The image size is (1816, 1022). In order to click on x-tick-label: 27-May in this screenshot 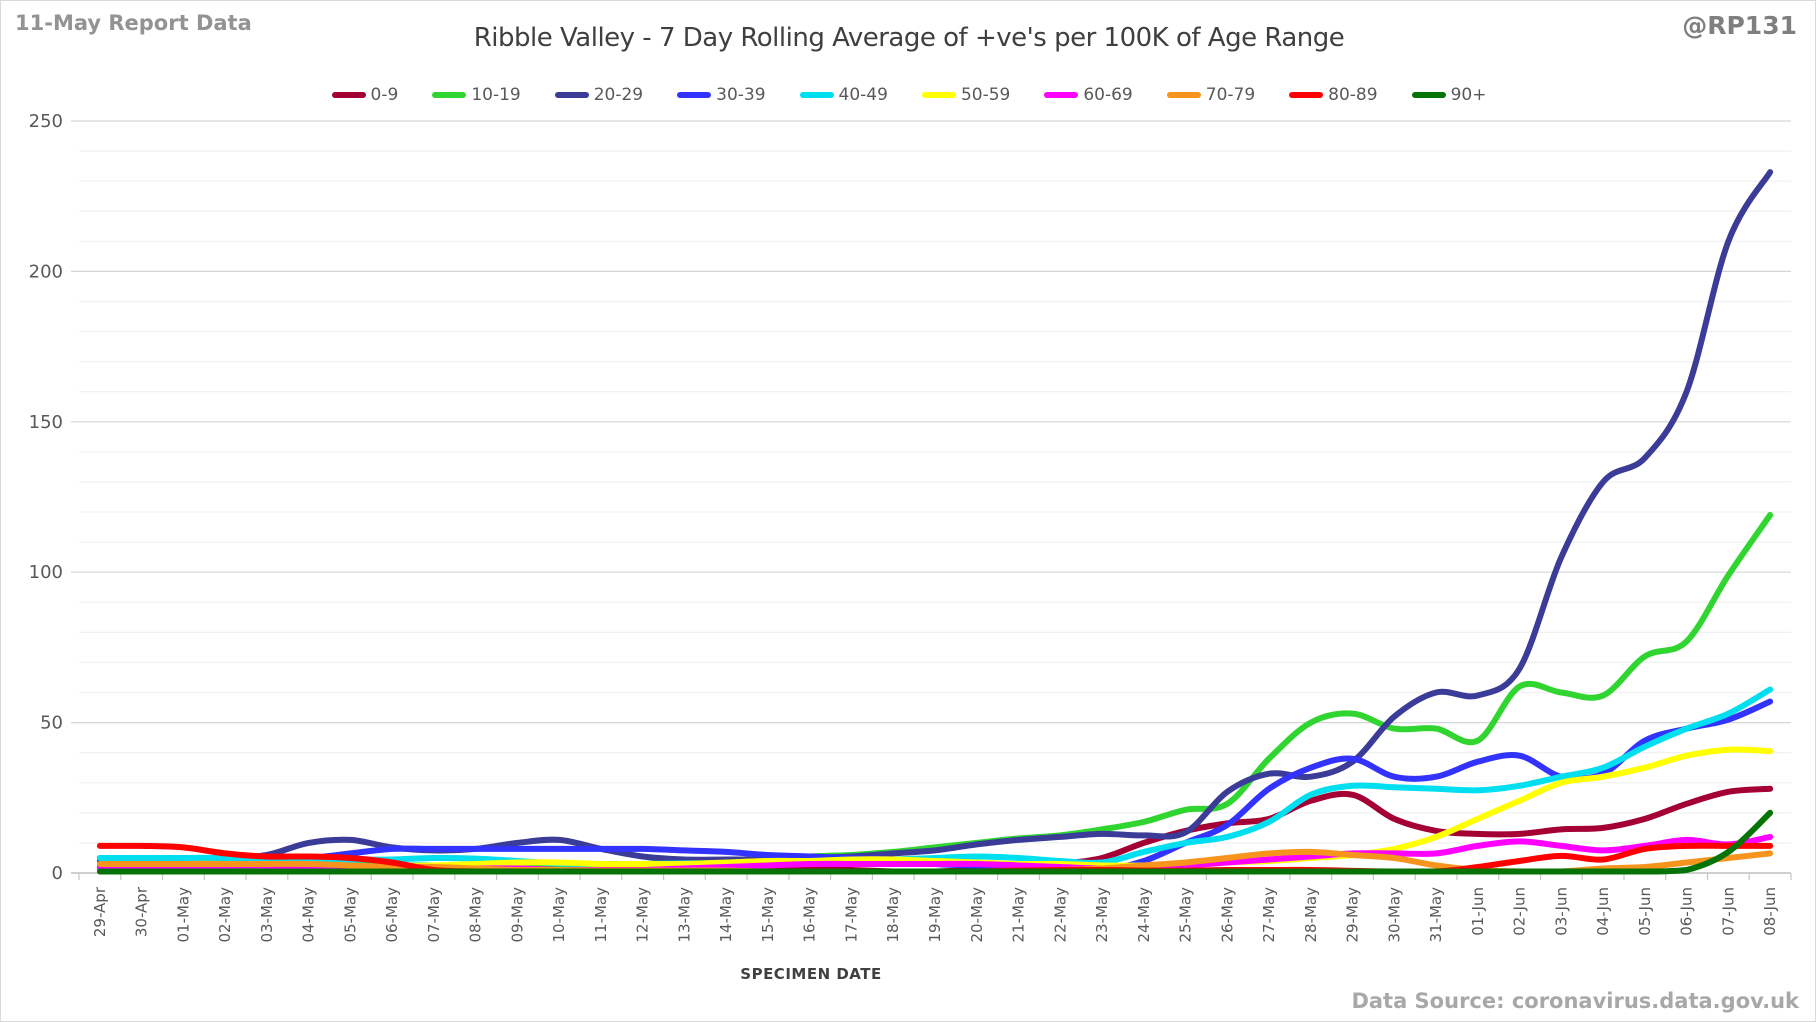, I will do `click(1269, 915)`.